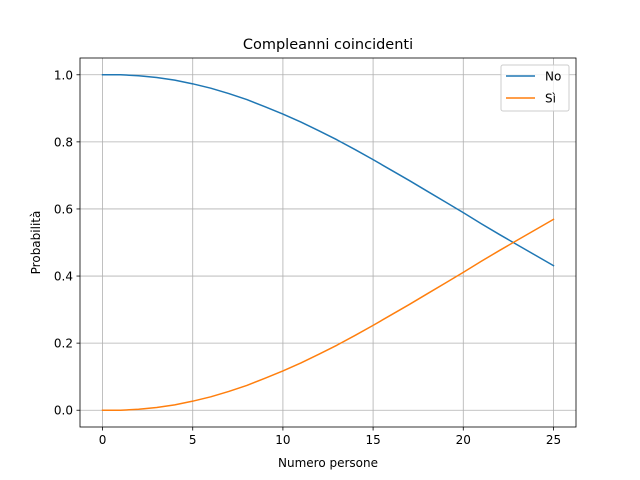  Describe the element at coordinates (63, 411) in the screenshot. I see `y-tick-label: 0.0` at that location.